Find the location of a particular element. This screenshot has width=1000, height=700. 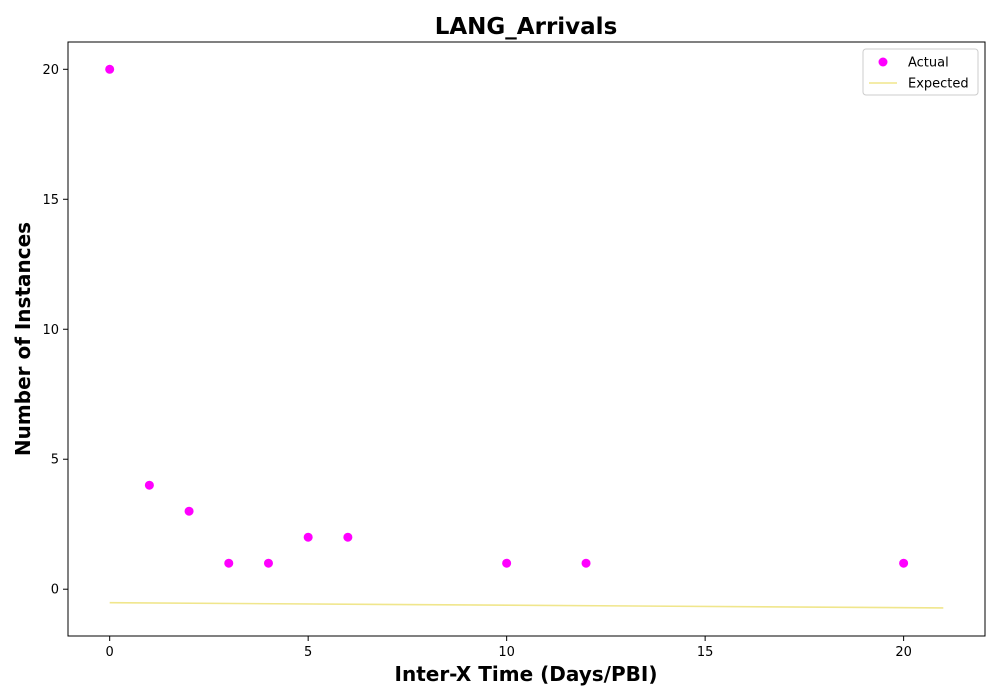

x-tick-label: 0 is located at coordinates (110, 652).